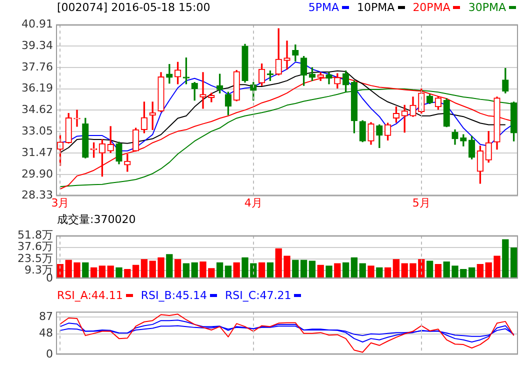  I want to click on legend-label: 10PMA, so click(376, 7).